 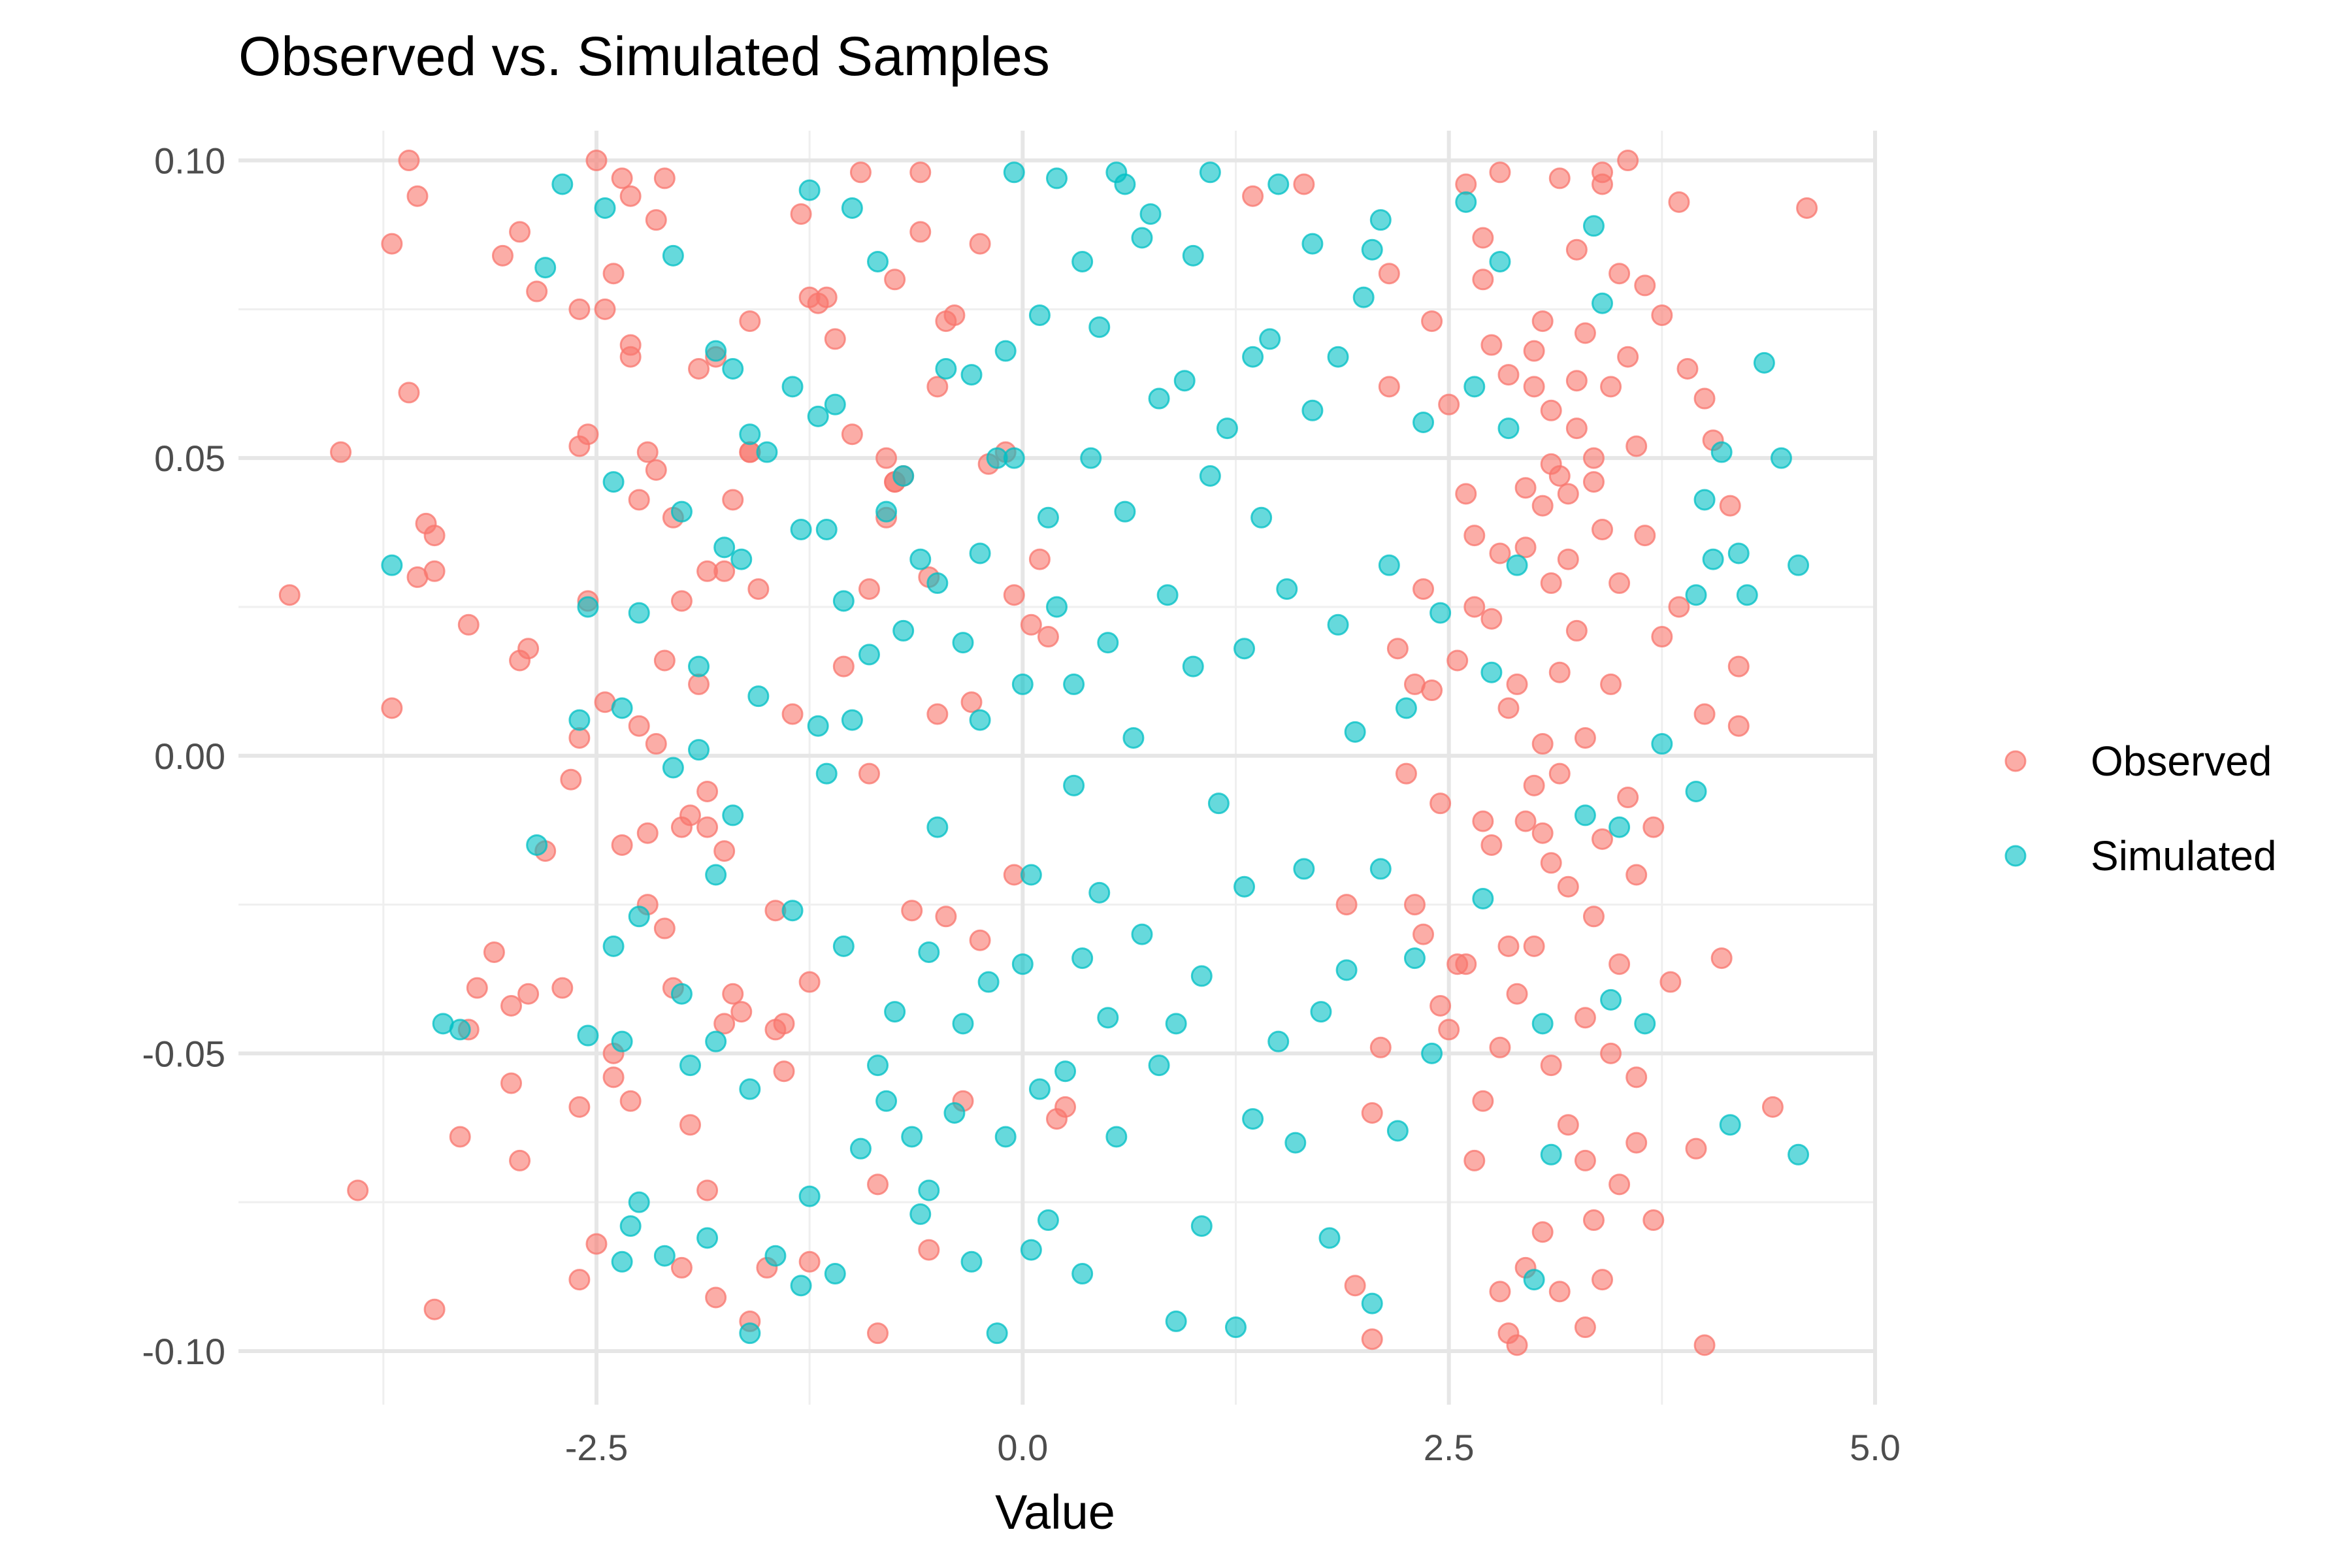 I want to click on legend-label: Observed, so click(x=2181, y=761).